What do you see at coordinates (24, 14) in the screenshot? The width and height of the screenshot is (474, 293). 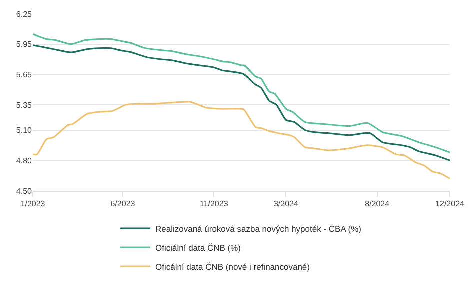 I see `y-tick-label: 6.25` at bounding box center [24, 14].